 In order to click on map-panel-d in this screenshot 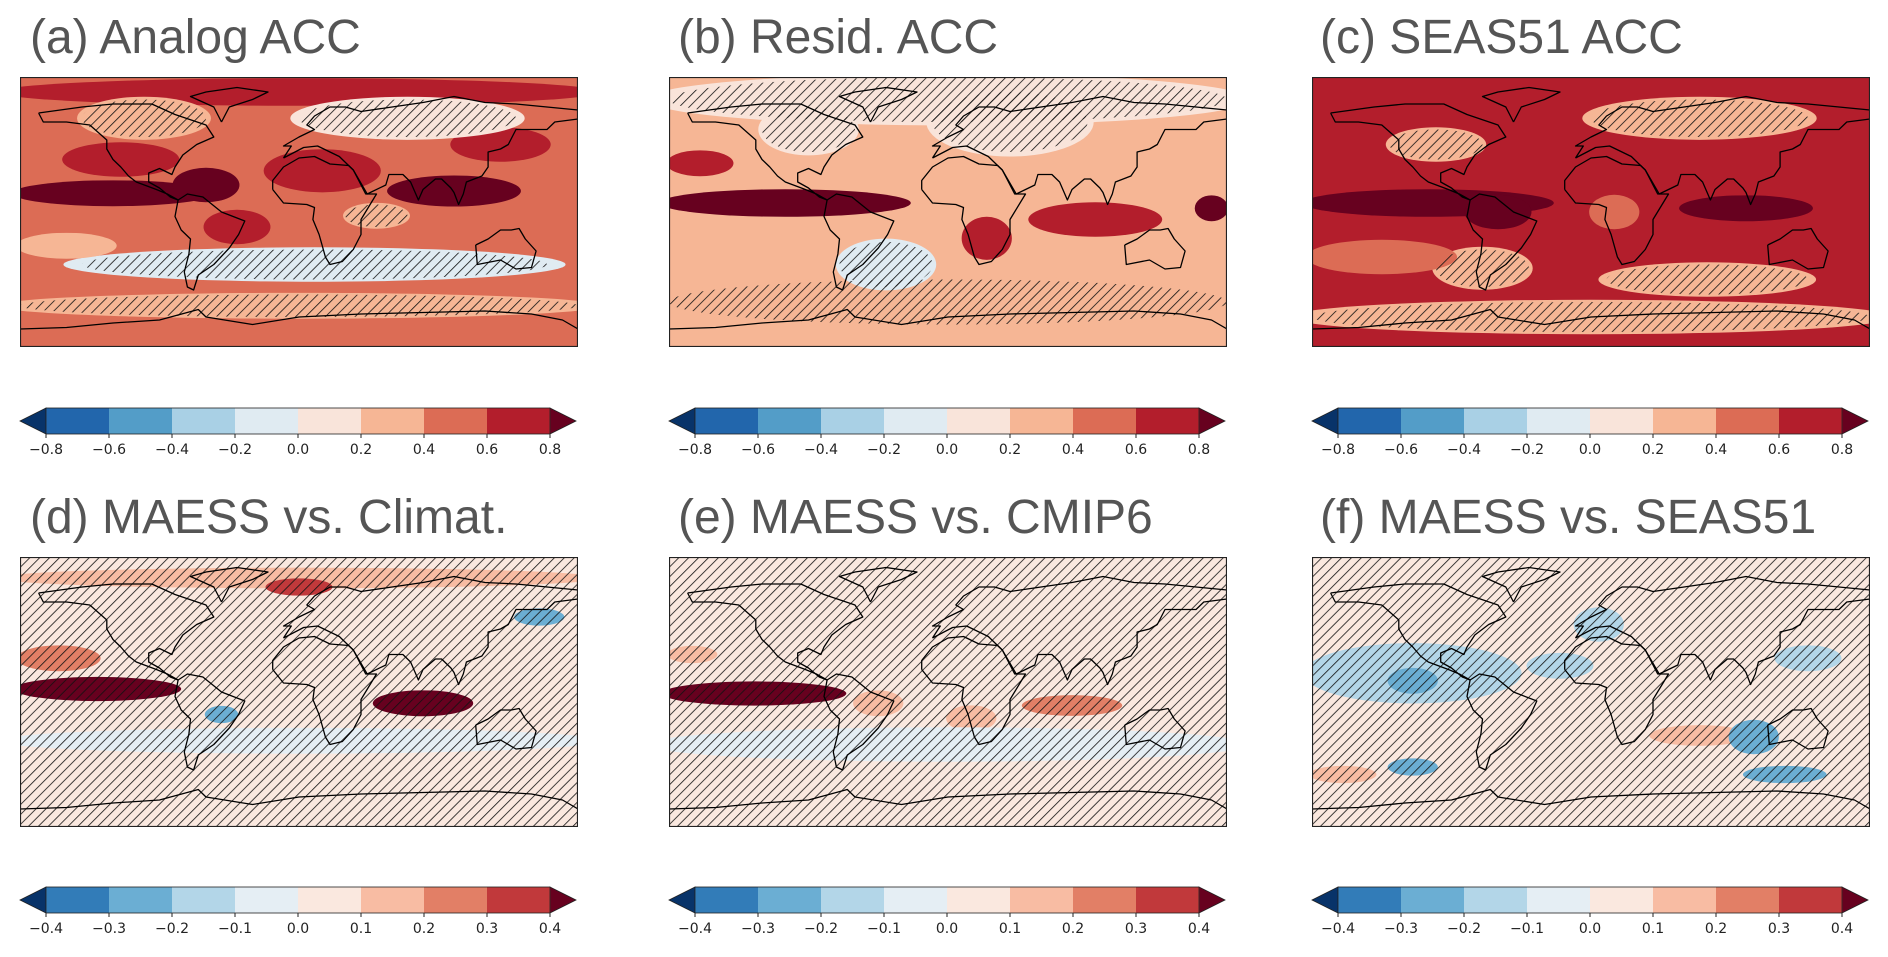, I will do `click(299, 692)`.